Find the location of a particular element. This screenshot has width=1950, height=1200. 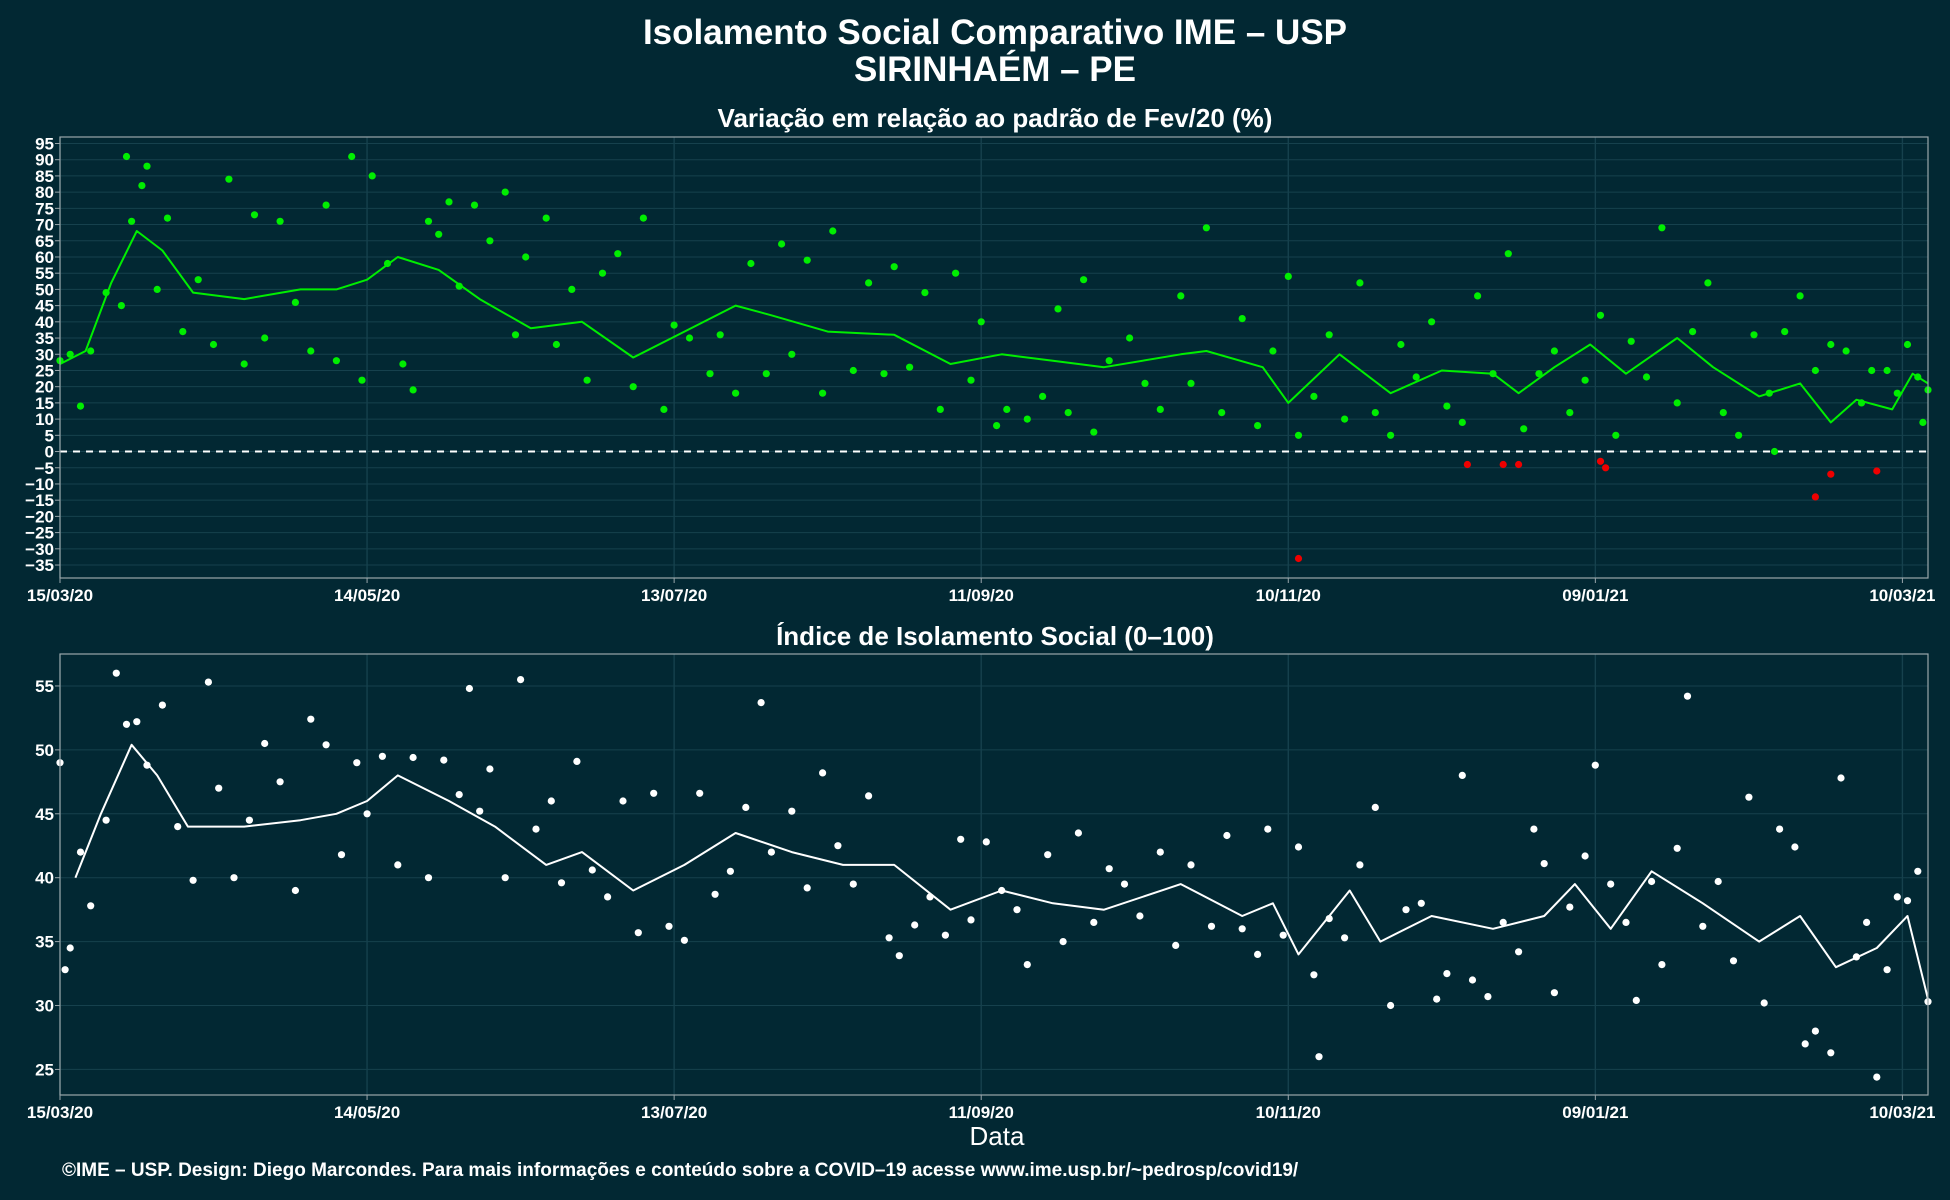

y-tick-label: 55 is located at coordinates (44, 686).